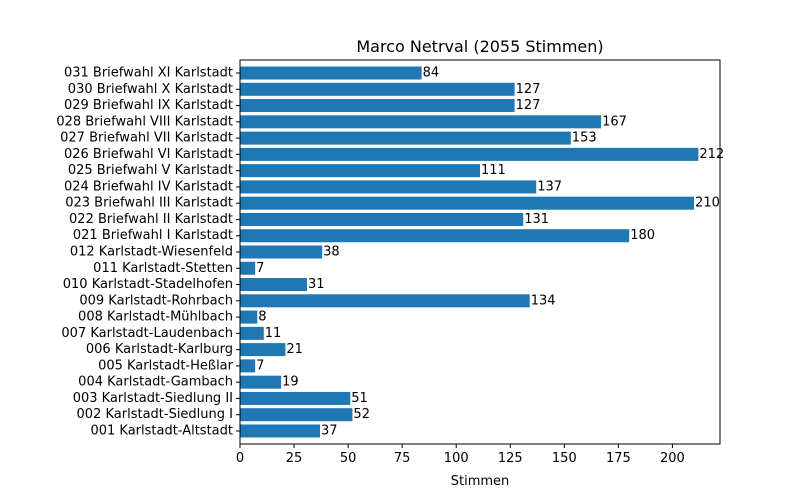 This screenshot has height=500, width=800. I want to click on y-tick-label: 012 Karlstadt-Wiesenfeld, so click(151, 252).